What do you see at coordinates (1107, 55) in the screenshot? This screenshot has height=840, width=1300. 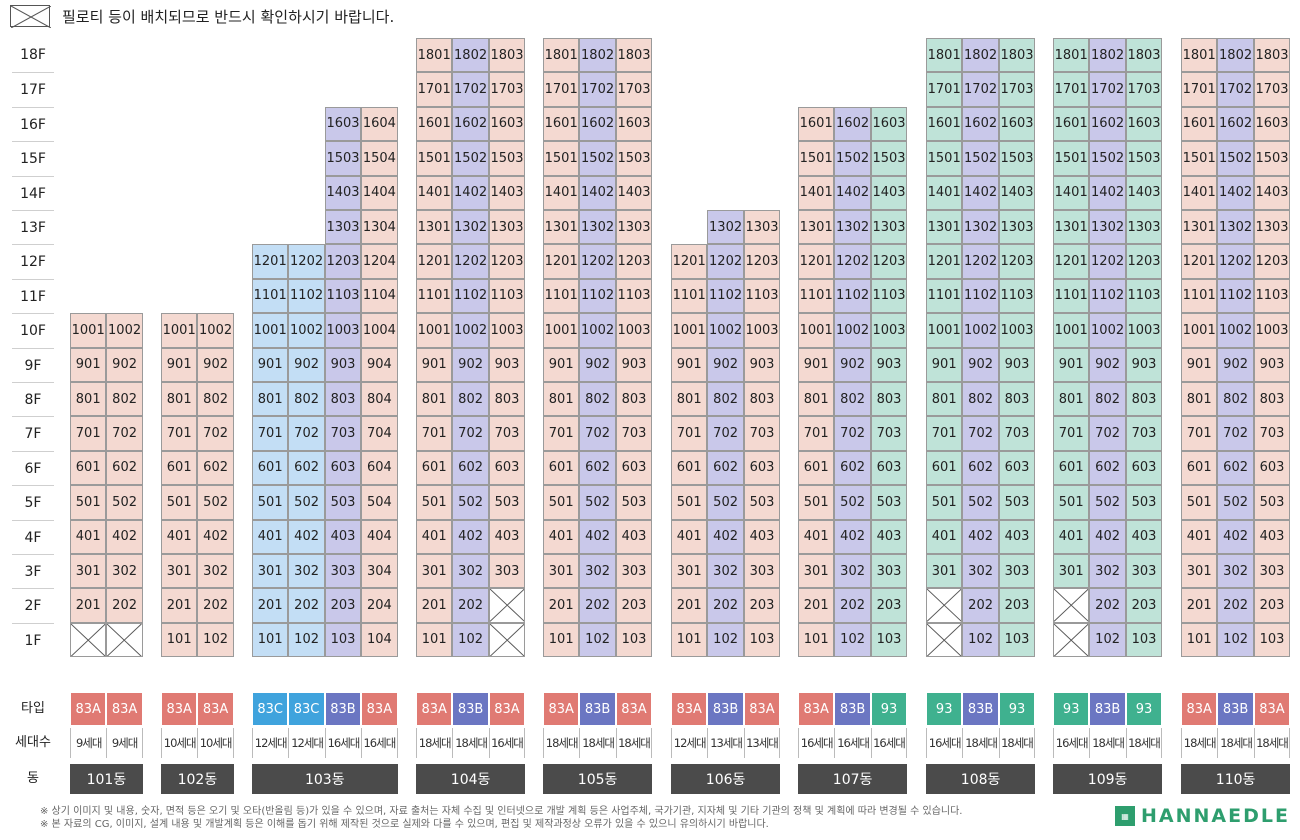 I see `unit-cell: 1802` at bounding box center [1107, 55].